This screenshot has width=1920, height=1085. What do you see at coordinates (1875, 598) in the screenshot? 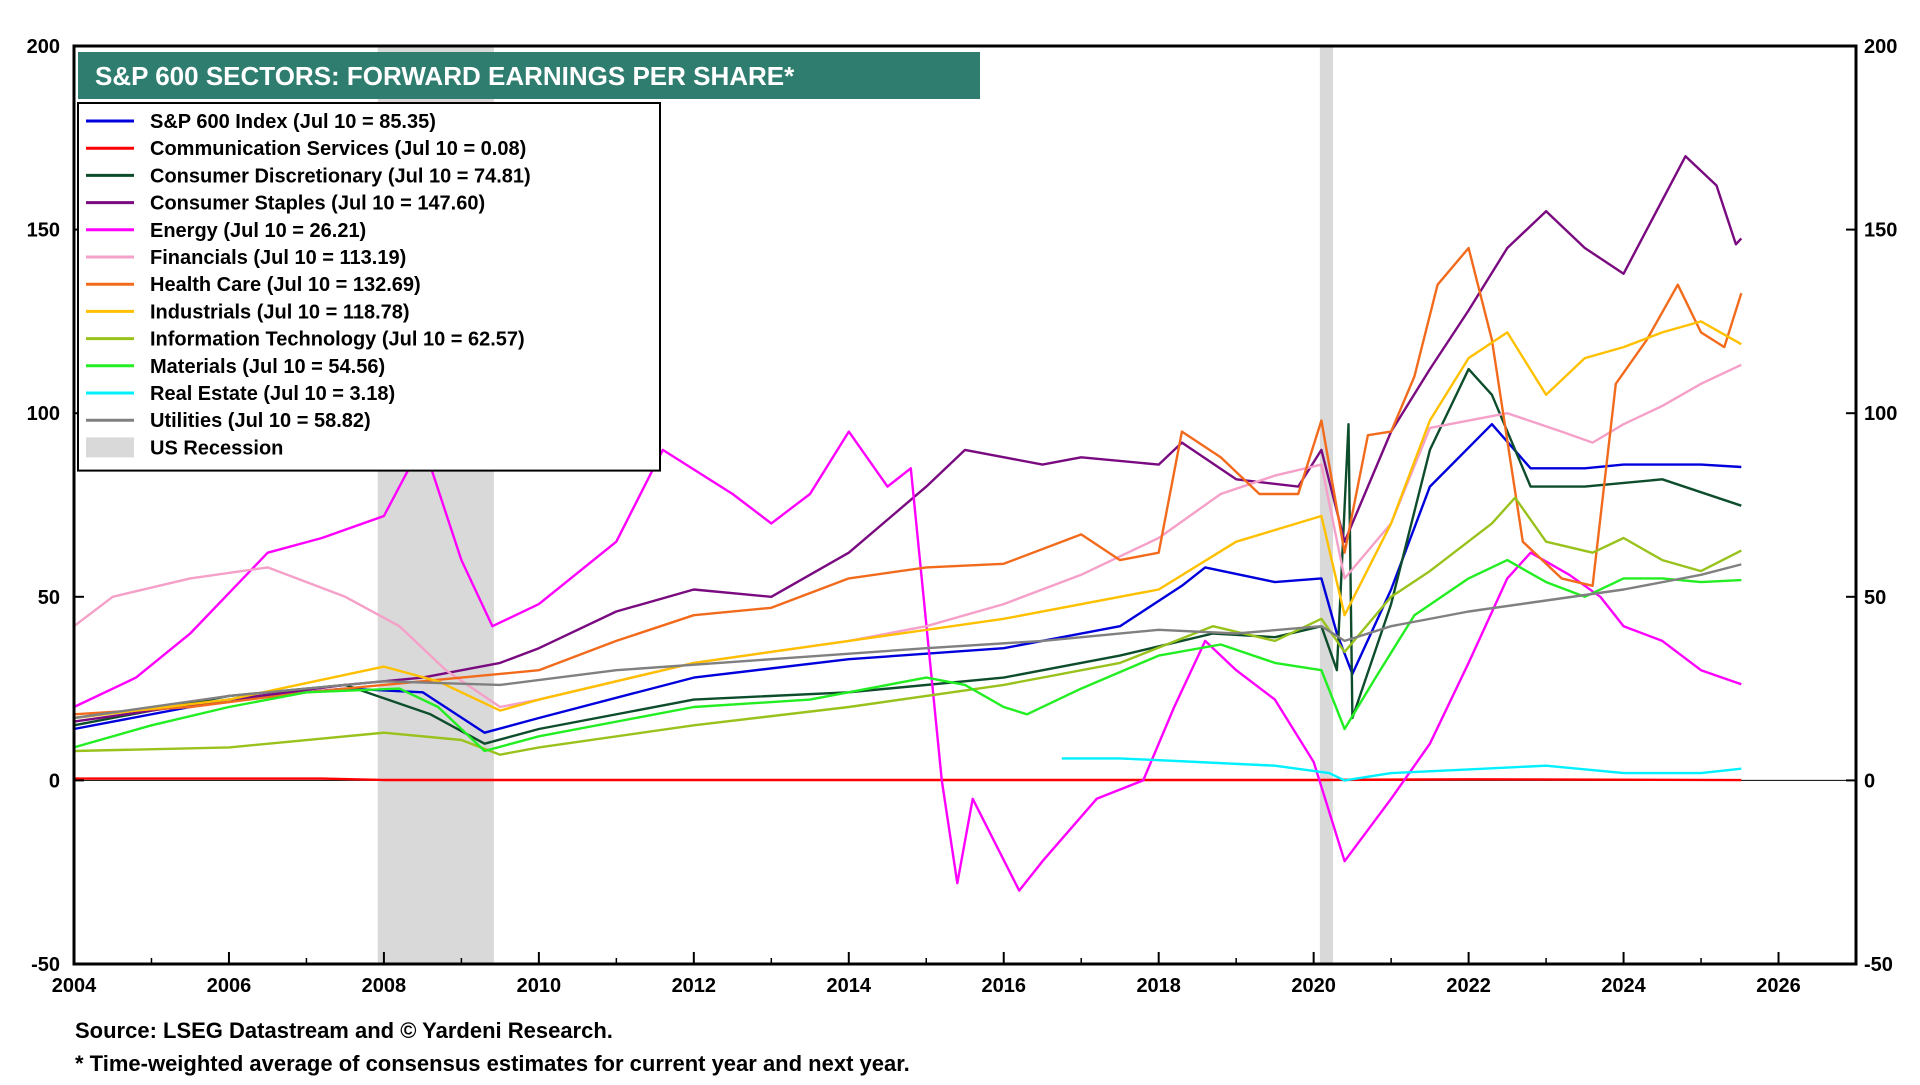
I see `y-tick-label-right: 50` at bounding box center [1875, 598].